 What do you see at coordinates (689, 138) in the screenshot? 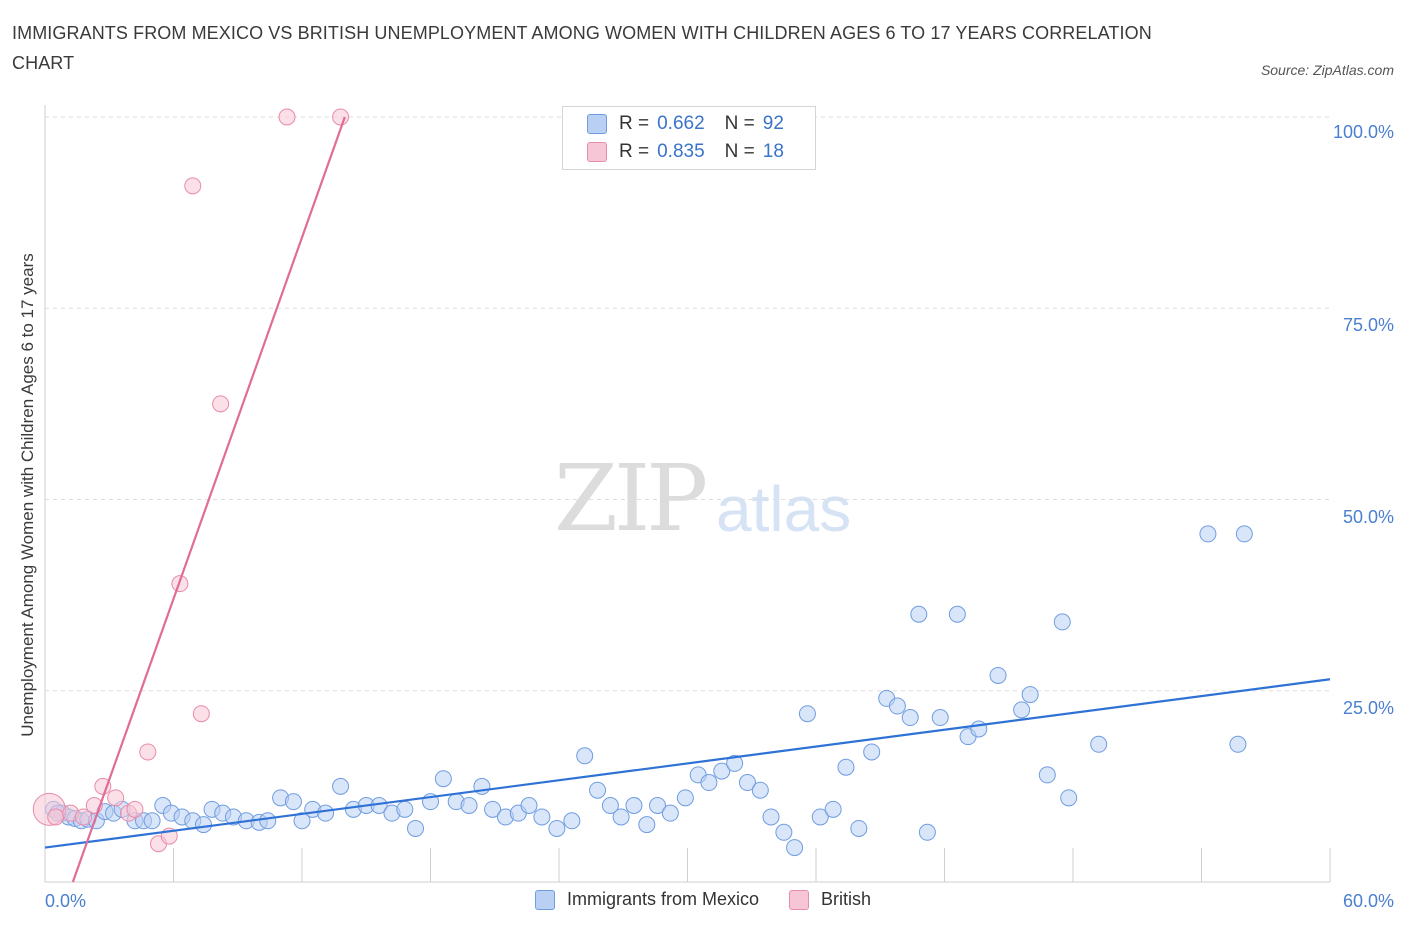
I see `correlation-legend: R = 0.662 N = 92 R = 0.835 N = 18` at bounding box center [689, 138].